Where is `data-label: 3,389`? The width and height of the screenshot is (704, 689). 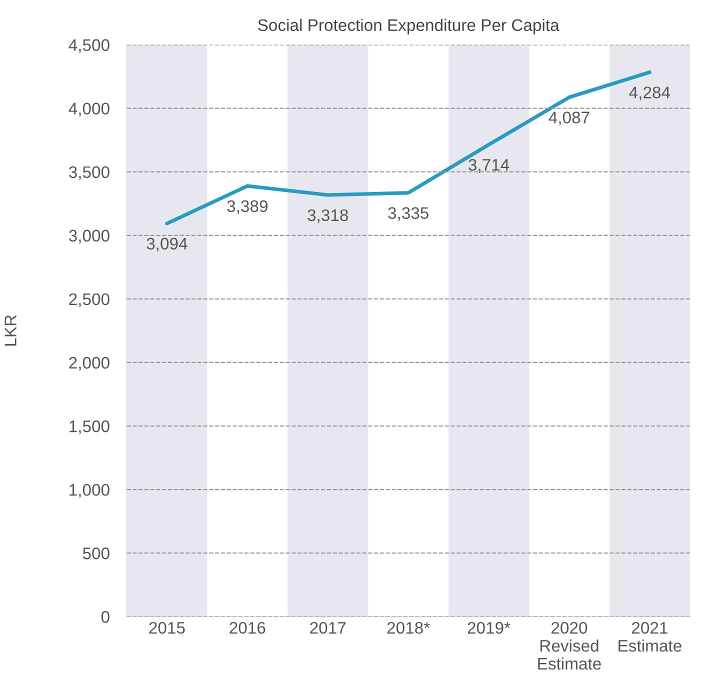
data-label: 3,389 is located at coordinates (247, 207).